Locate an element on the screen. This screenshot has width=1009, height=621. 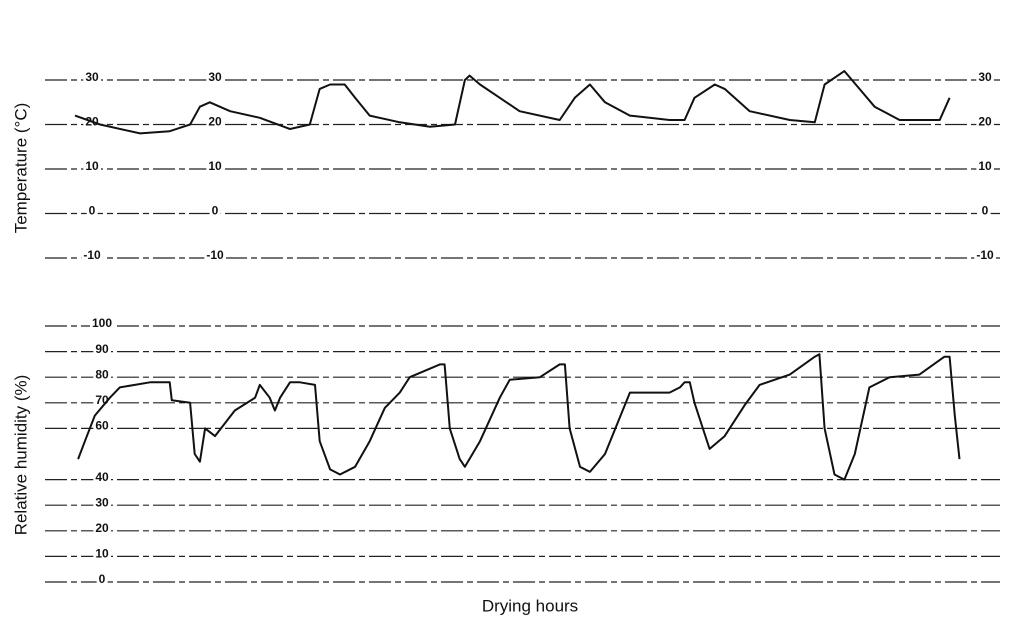
y-tick-label: 40 is located at coordinates (102, 477).